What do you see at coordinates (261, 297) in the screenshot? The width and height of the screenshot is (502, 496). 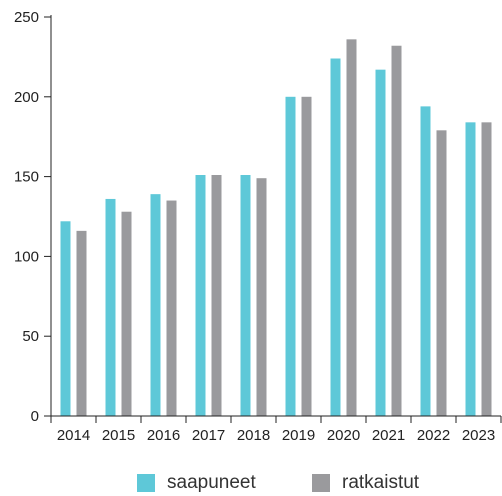 I see `bar-ratkaistut-2018` at bounding box center [261, 297].